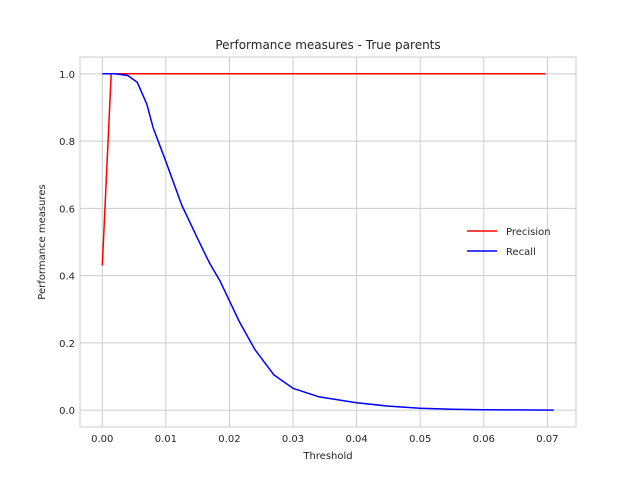 This screenshot has height=480, width=640. I want to click on x-tick-label: 0.06, so click(484, 439).